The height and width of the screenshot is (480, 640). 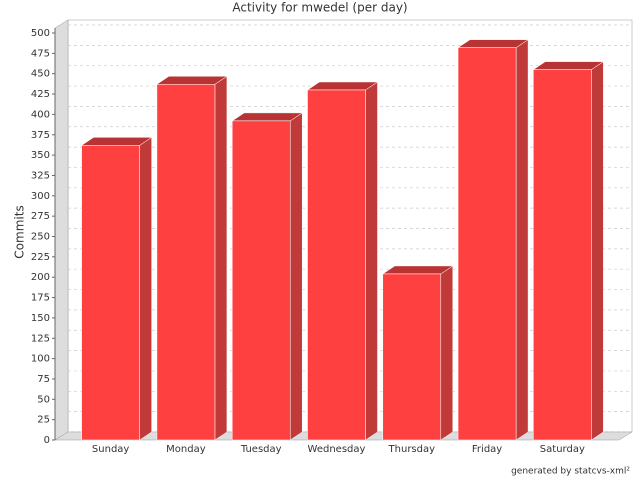 I want to click on y-tick-label: 250, so click(x=40, y=237).